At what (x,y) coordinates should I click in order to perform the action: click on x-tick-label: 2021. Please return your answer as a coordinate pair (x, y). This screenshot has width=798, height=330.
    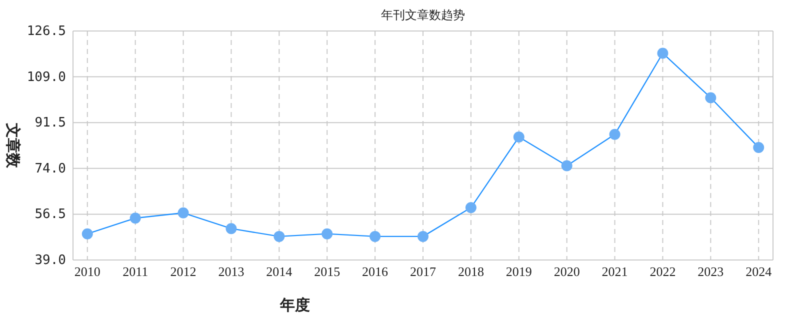
    Looking at the image, I should click on (615, 271).